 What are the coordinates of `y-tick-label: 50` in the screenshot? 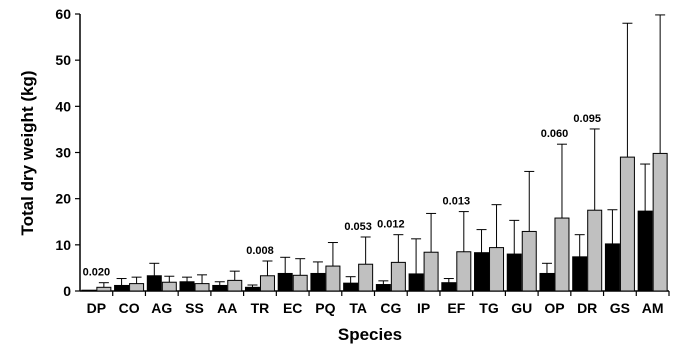 It's located at (63, 60).